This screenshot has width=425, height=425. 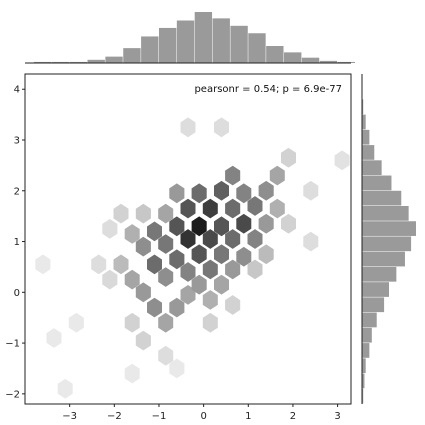 What do you see at coordinates (17, 191) in the screenshot?
I see `y-tick-label: 2` at bounding box center [17, 191].